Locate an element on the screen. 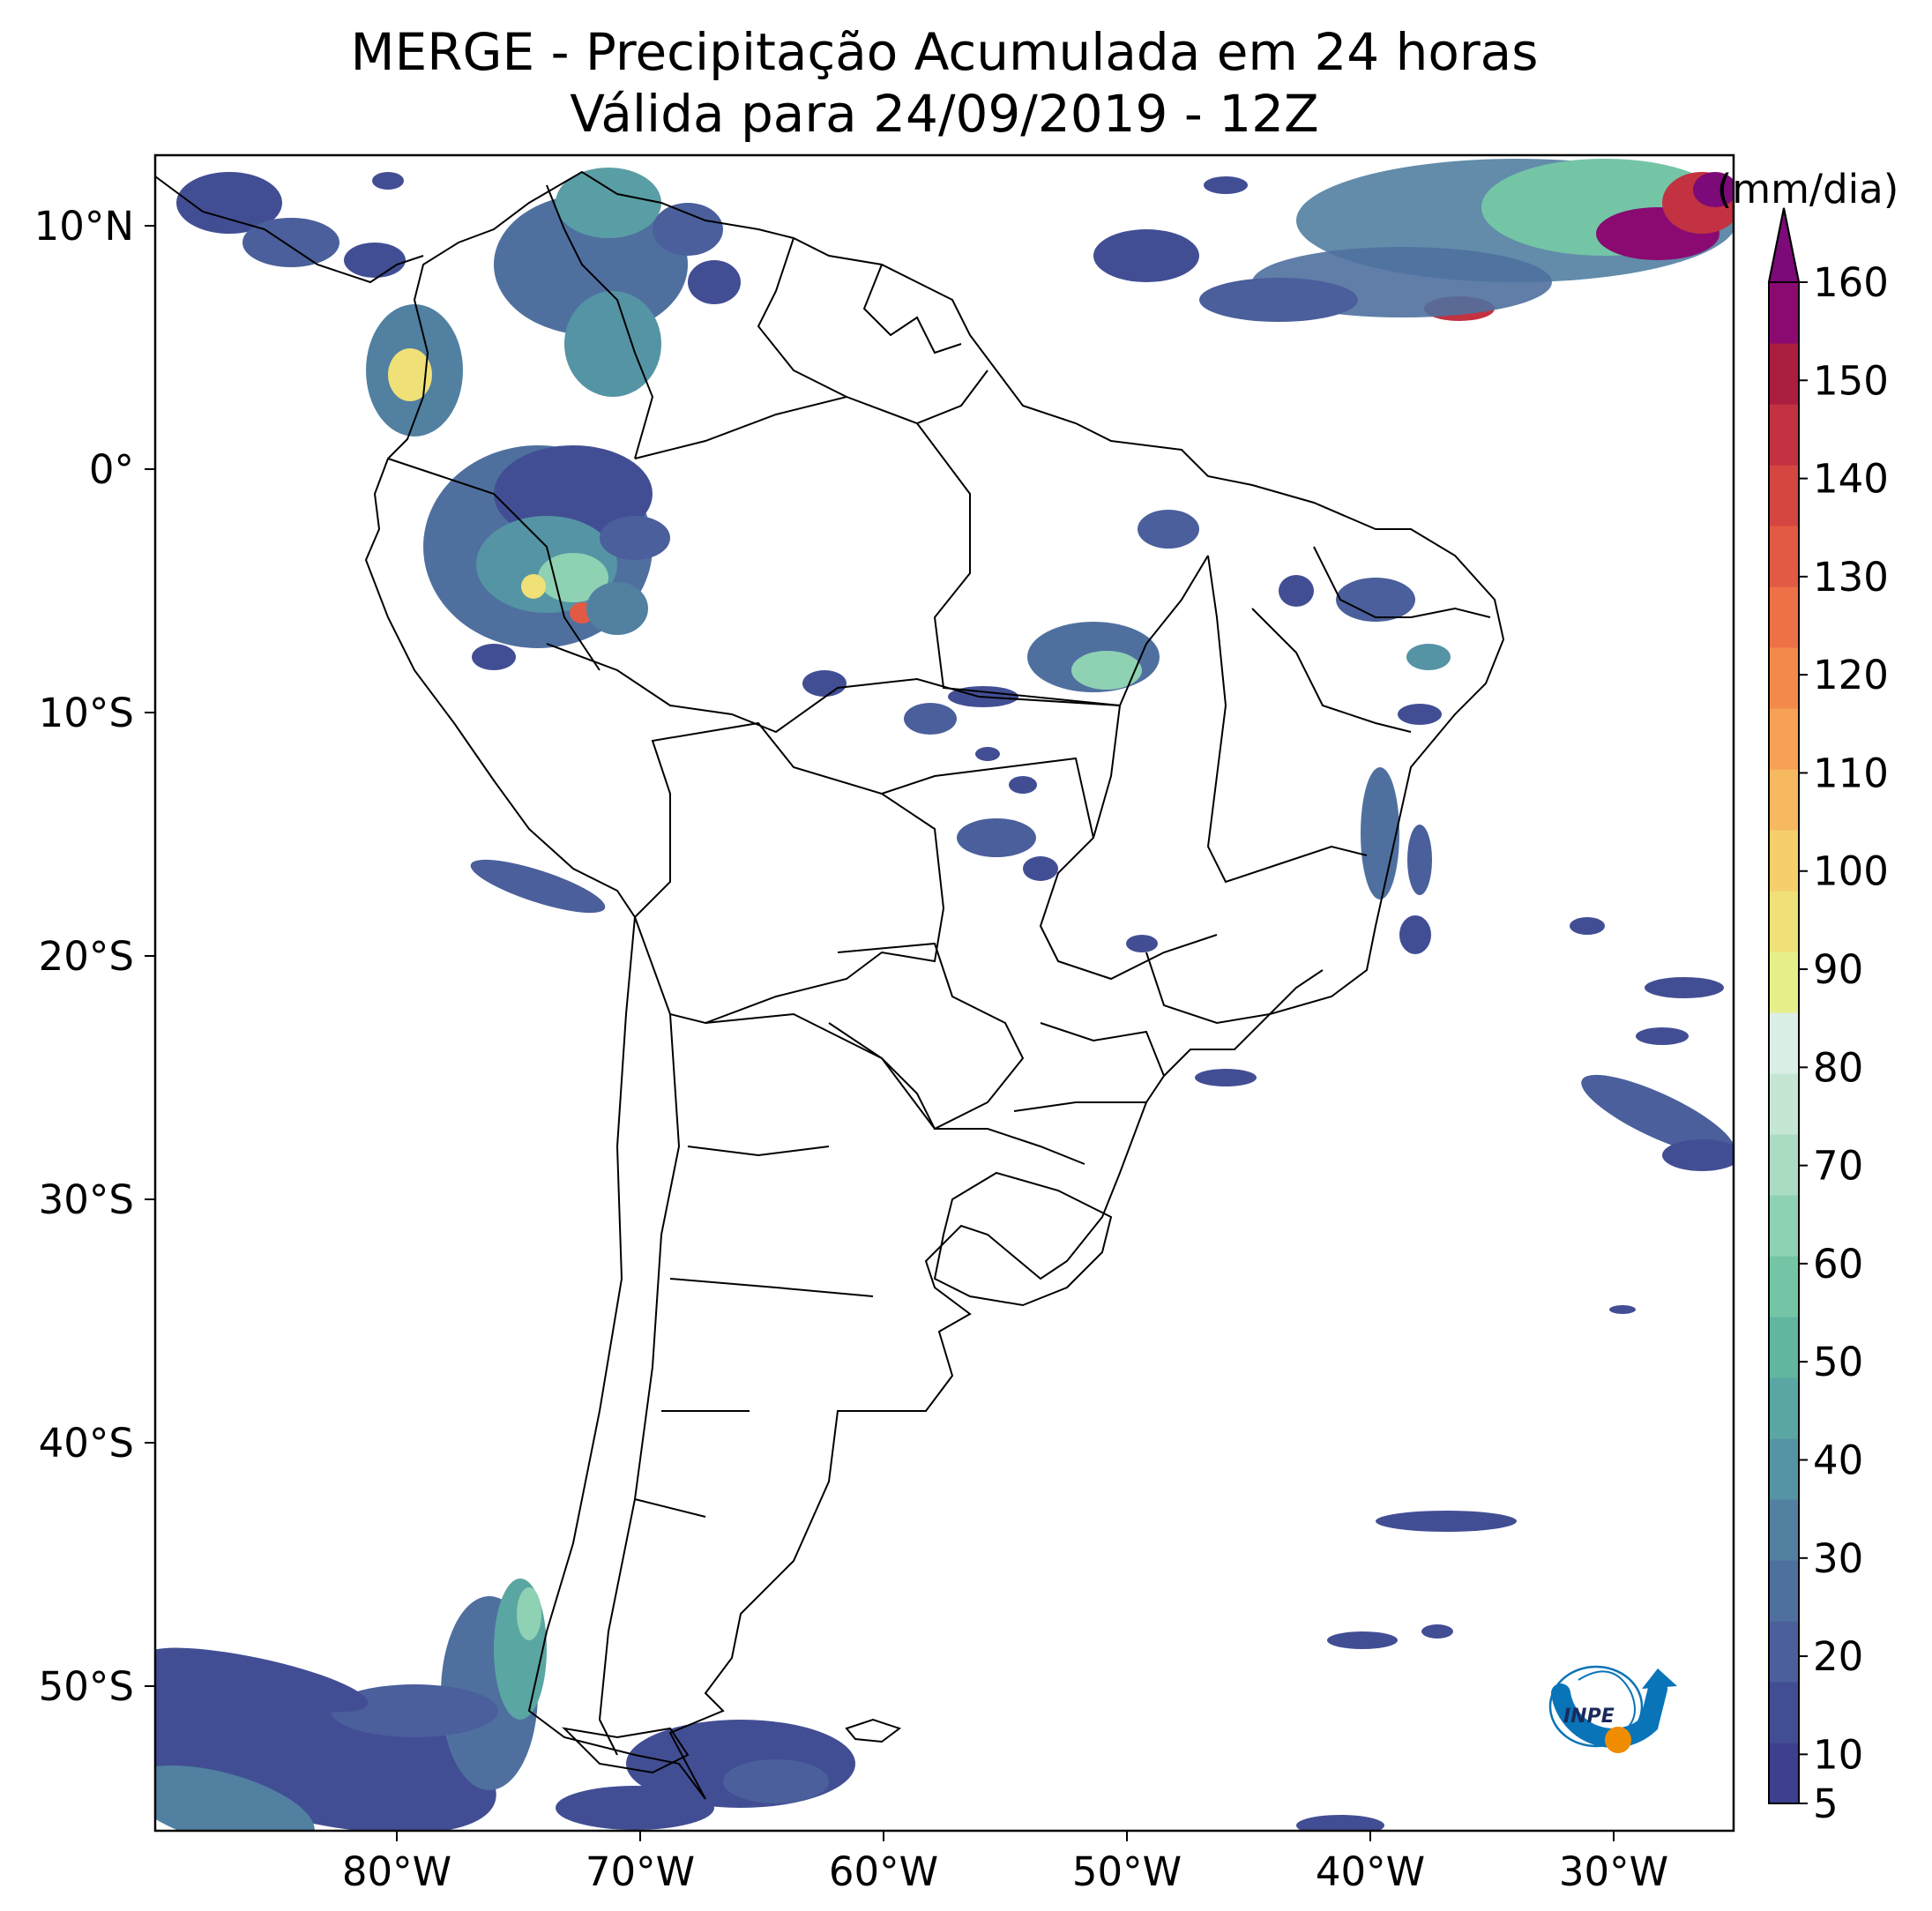  latitude-axis is located at coordinates (150, 956).